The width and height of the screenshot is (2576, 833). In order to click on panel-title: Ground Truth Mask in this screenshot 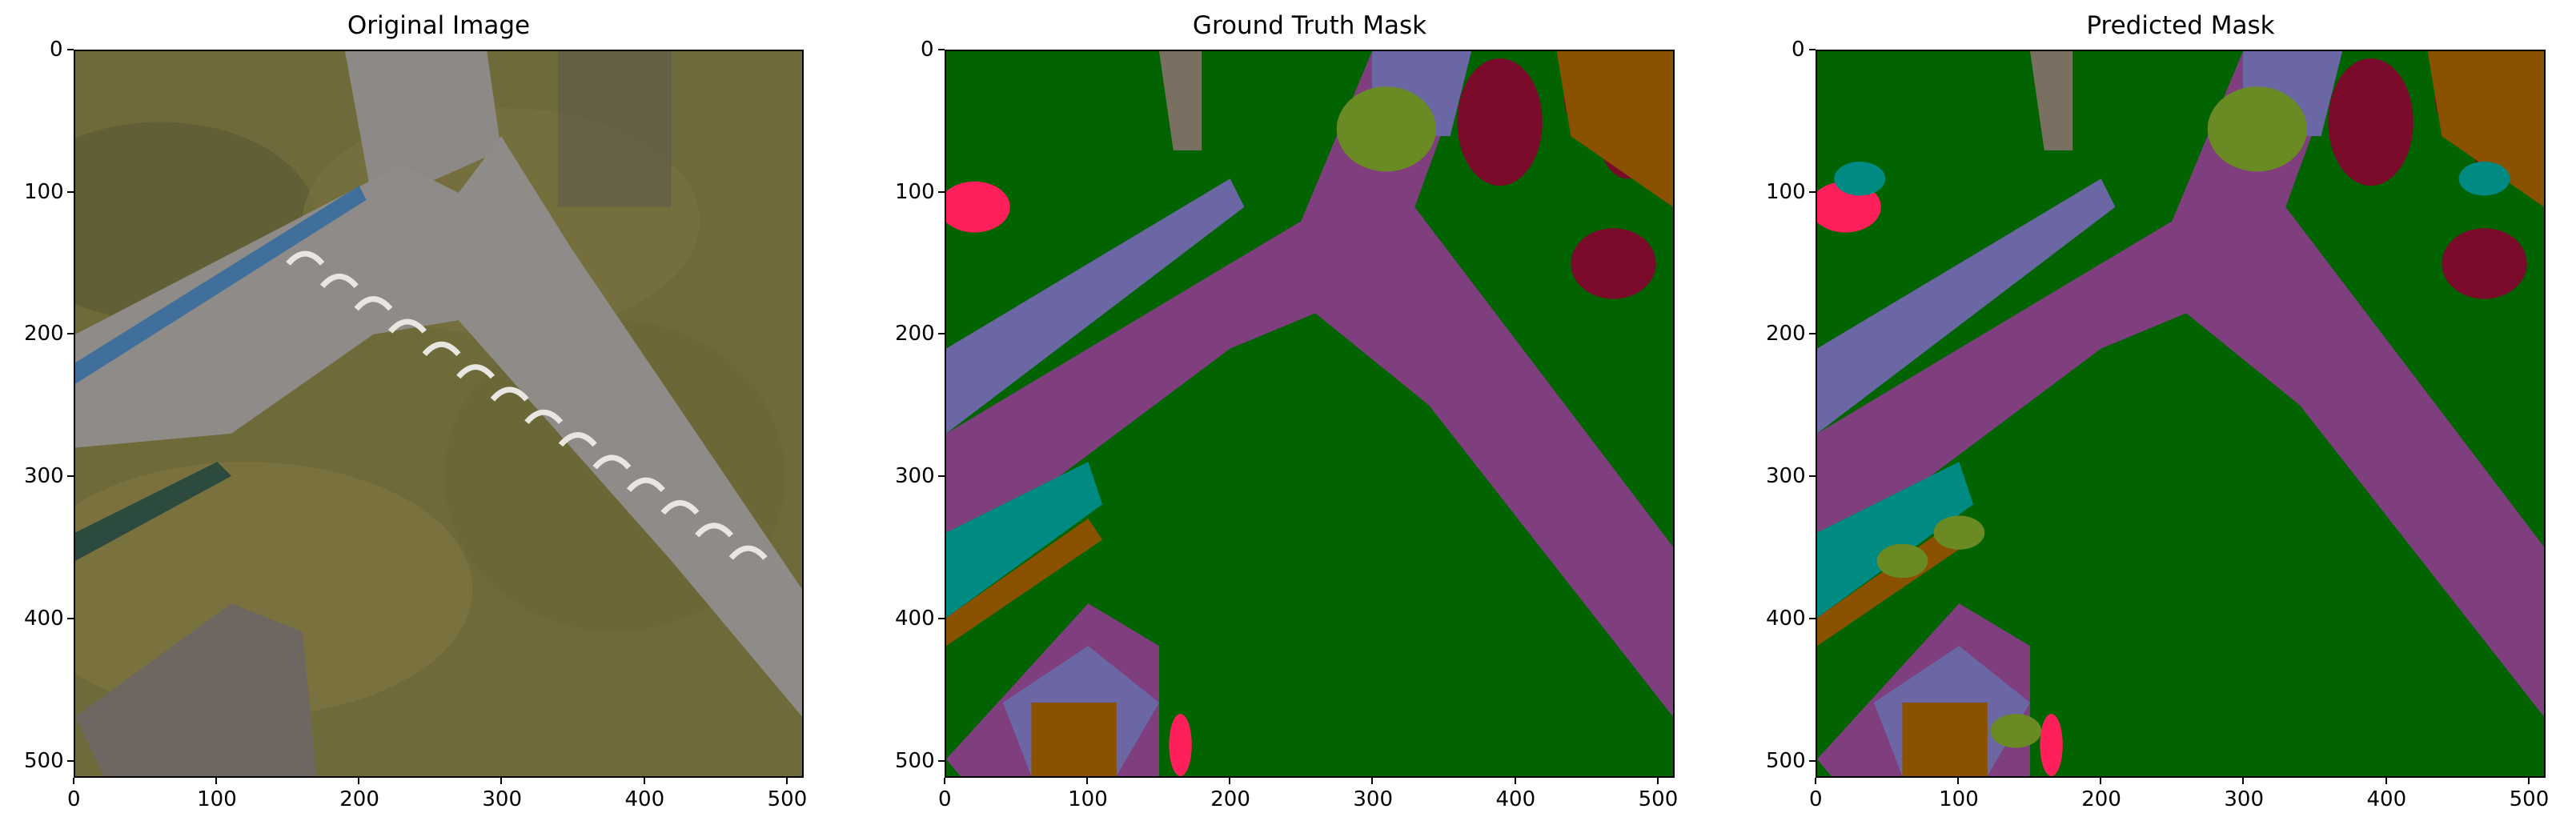, I will do `click(1310, 25)`.